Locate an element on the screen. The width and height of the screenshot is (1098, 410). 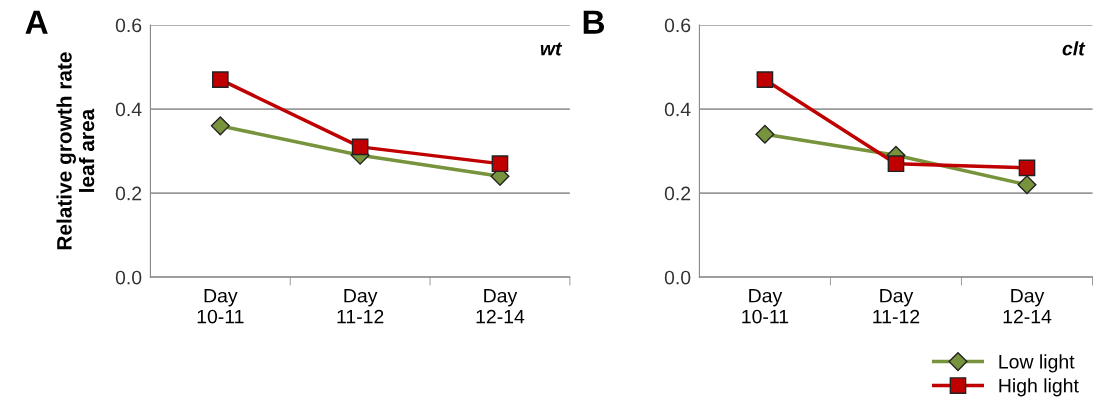
annotation: clt is located at coordinates (1074, 48).